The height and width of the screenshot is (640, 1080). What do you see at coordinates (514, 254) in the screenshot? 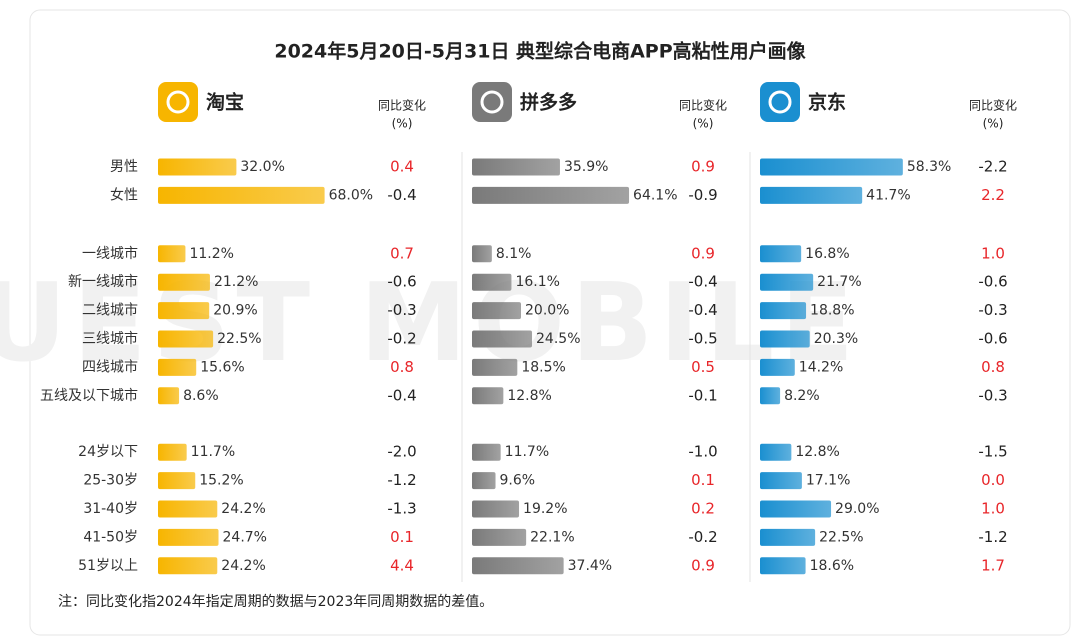
I see `value-label: 8.1%` at bounding box center [514, 254].